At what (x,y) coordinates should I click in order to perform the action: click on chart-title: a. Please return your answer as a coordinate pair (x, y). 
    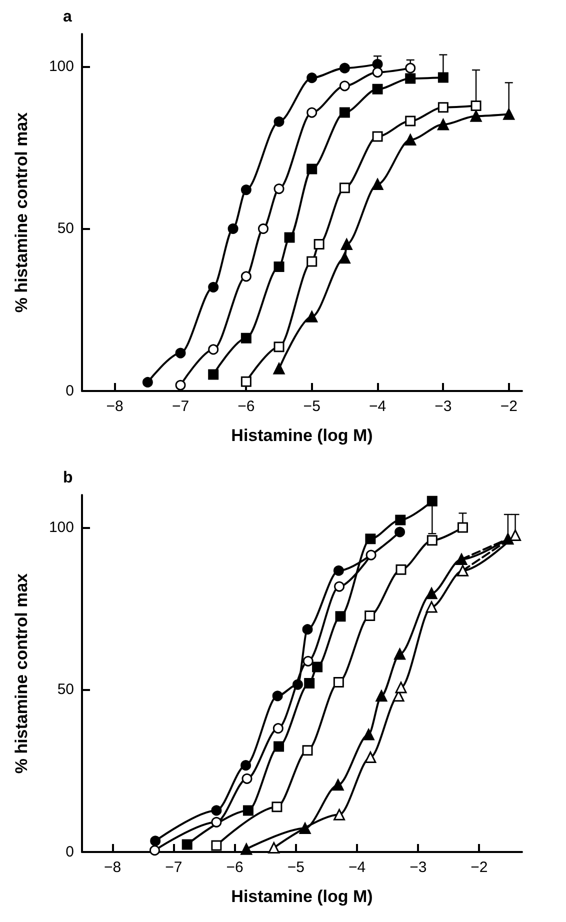
    Looking at the image, I should click on (67, 17).